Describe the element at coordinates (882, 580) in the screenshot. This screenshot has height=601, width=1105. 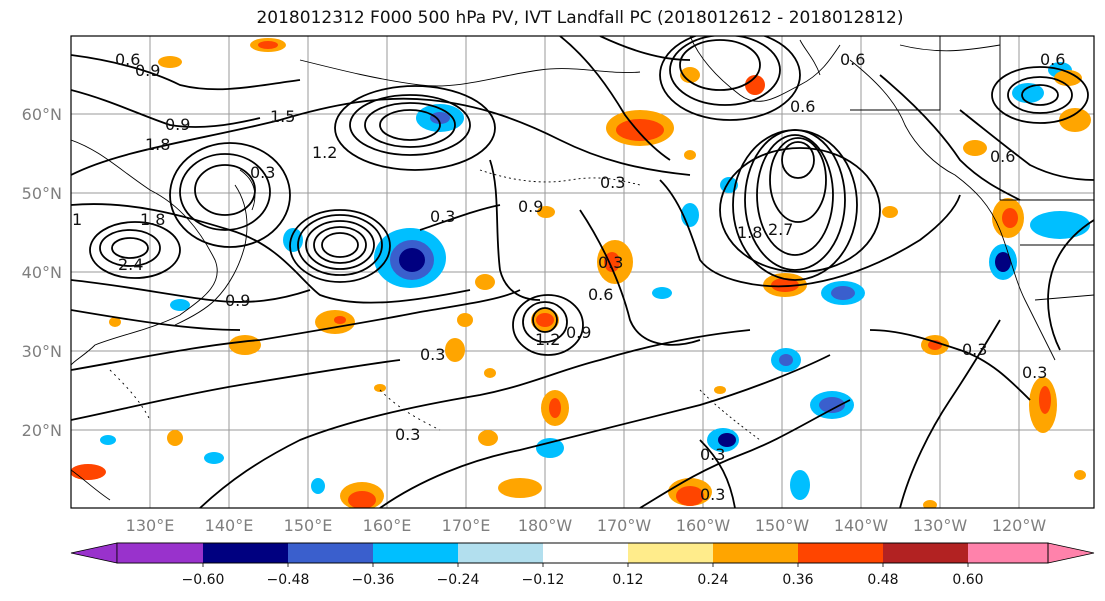
I see `colorbar-tick-label: 0.48` at that location.